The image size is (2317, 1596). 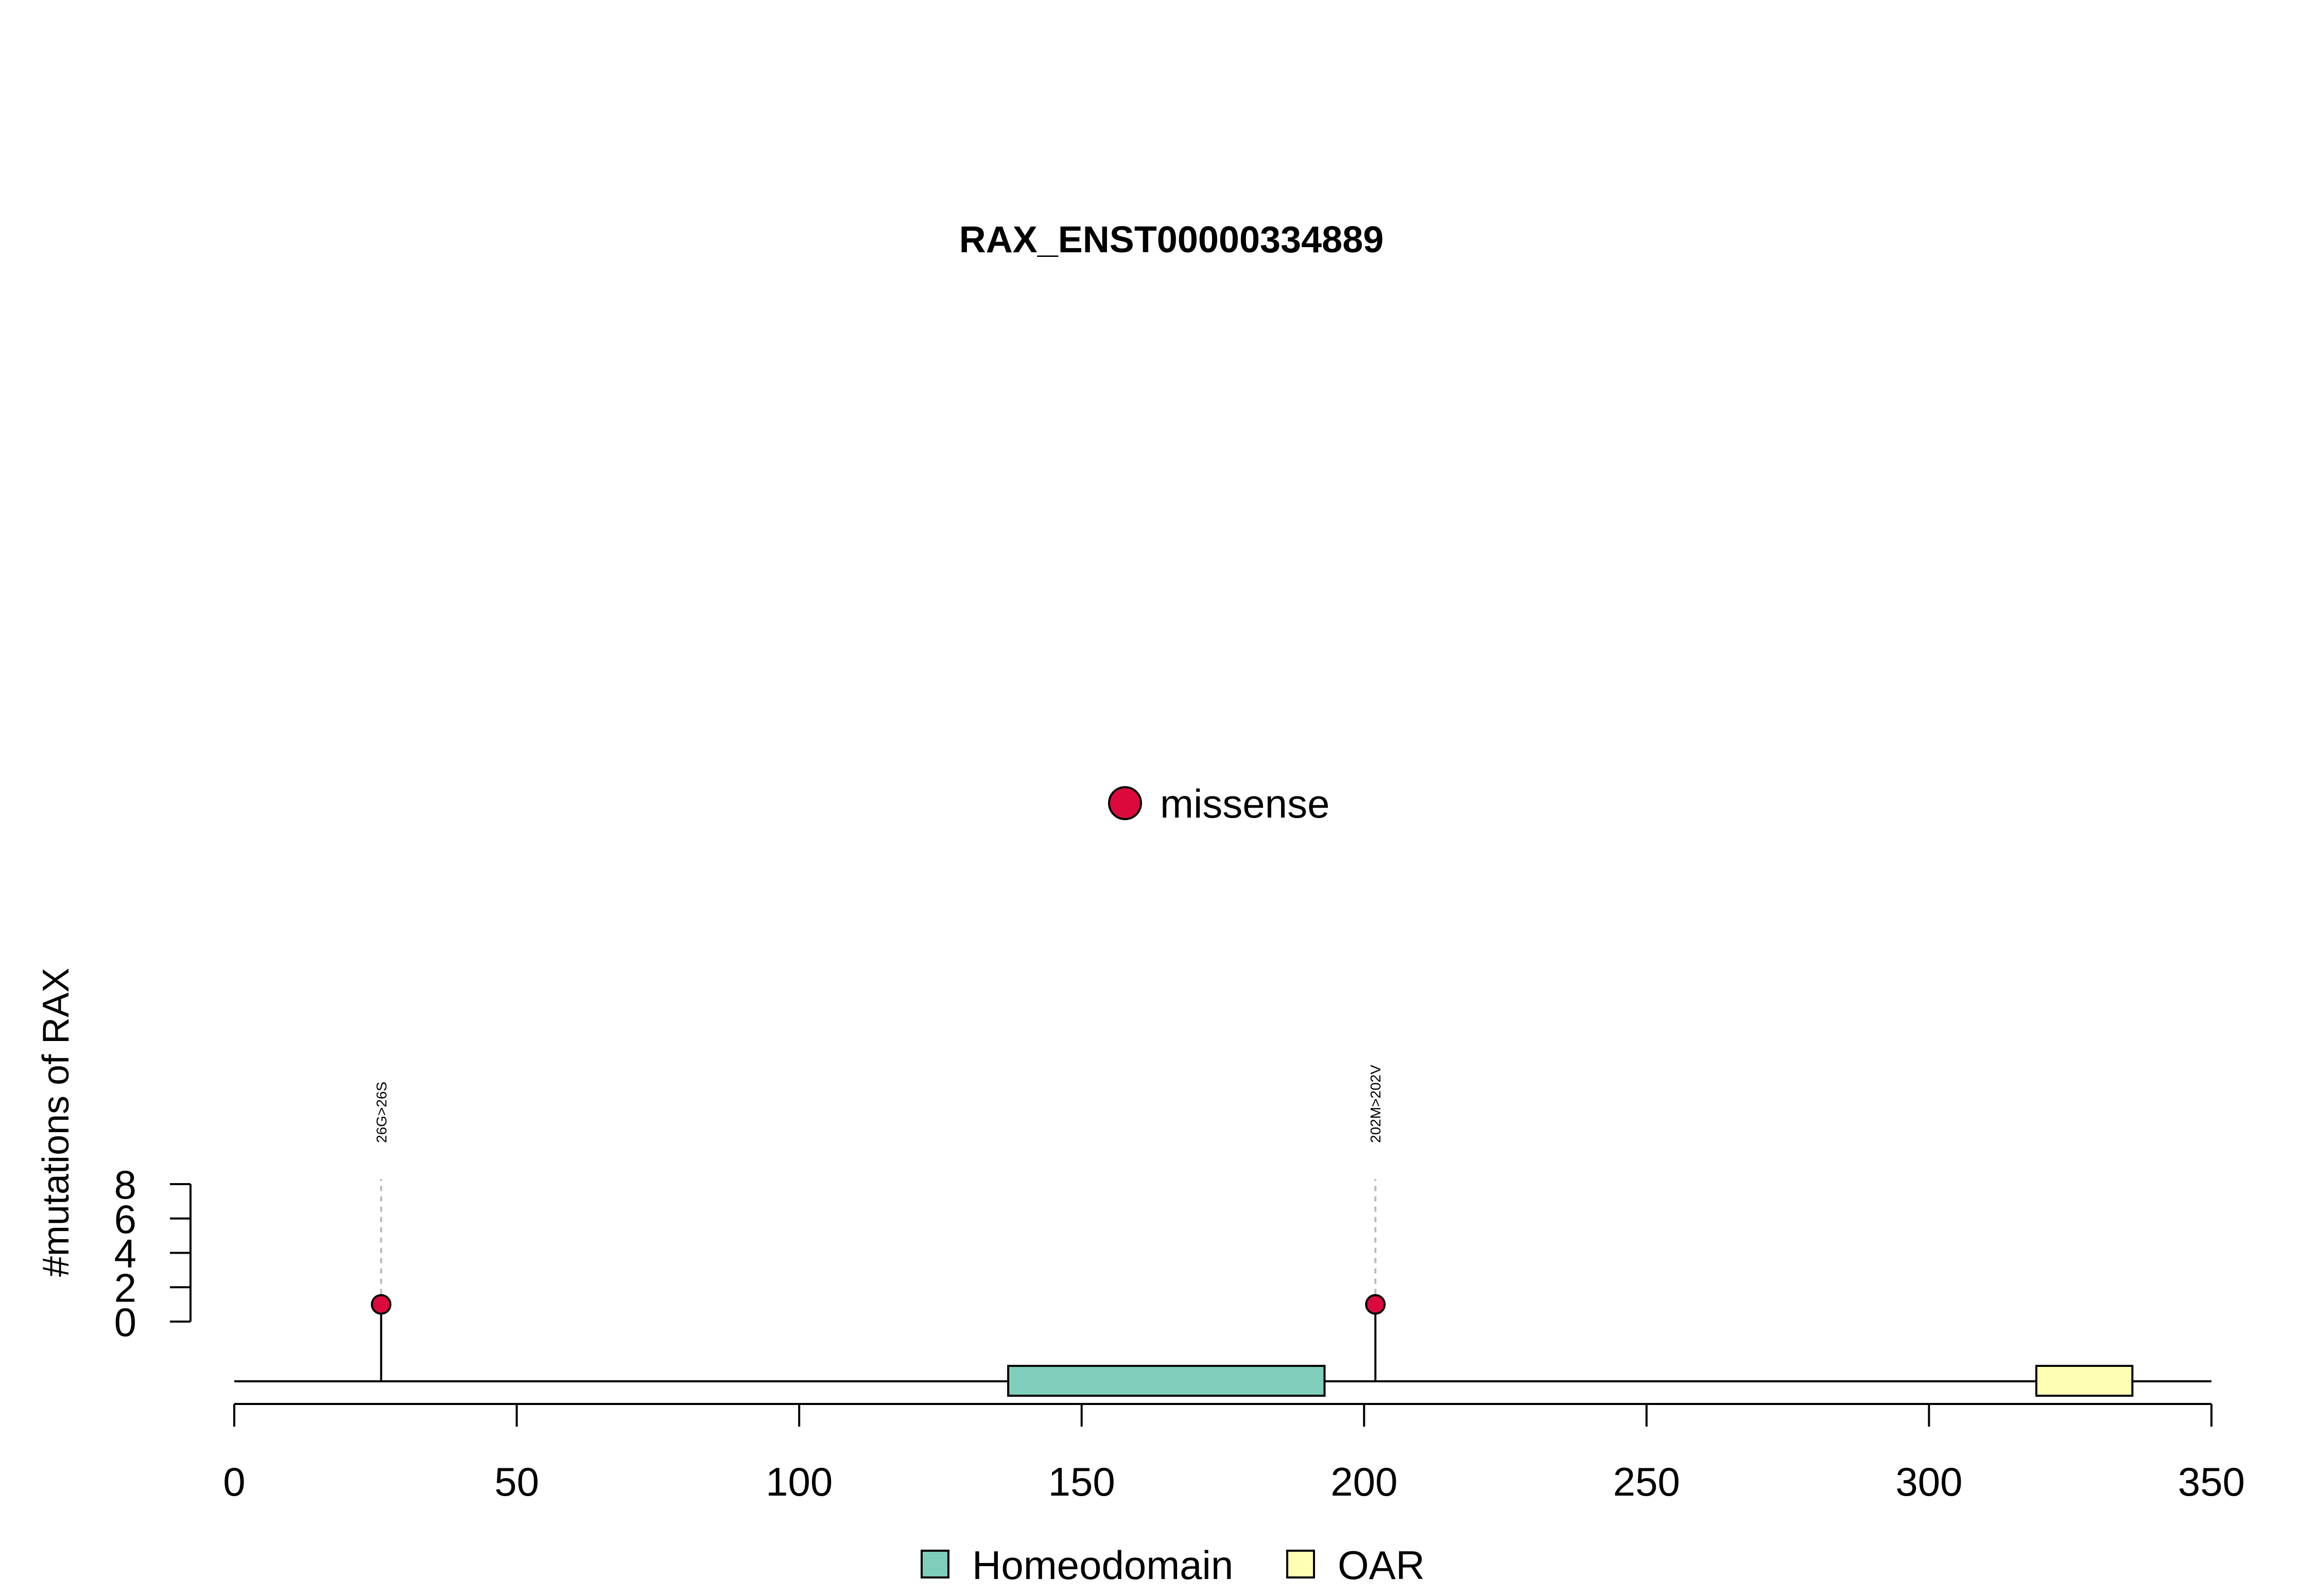 I want to click on y-axis-label: #mutations of RAX, so click(x=56, y=1122).